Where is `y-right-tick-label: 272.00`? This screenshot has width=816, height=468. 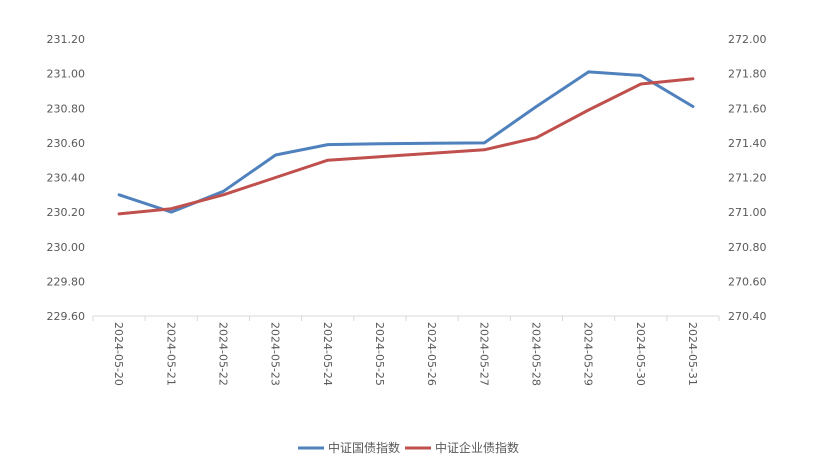 y-right-tick-label: 272.00 is located at coordinates (747, 39).